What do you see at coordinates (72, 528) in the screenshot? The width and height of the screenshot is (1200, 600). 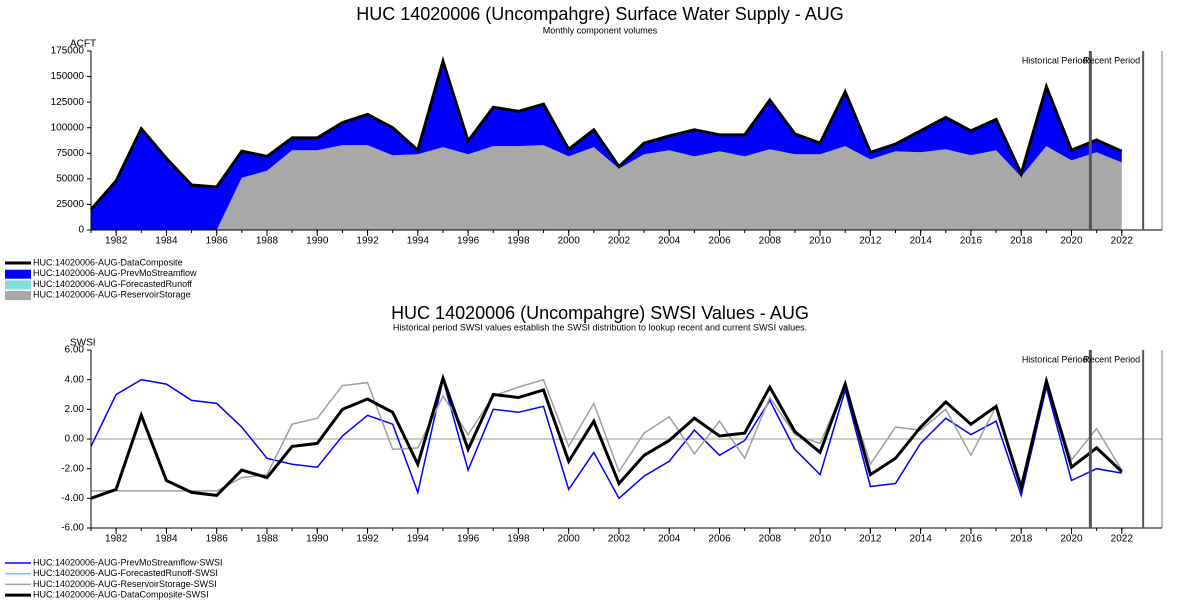 I see `y-tick-label: -6.00` at bounding box center [72, 528].